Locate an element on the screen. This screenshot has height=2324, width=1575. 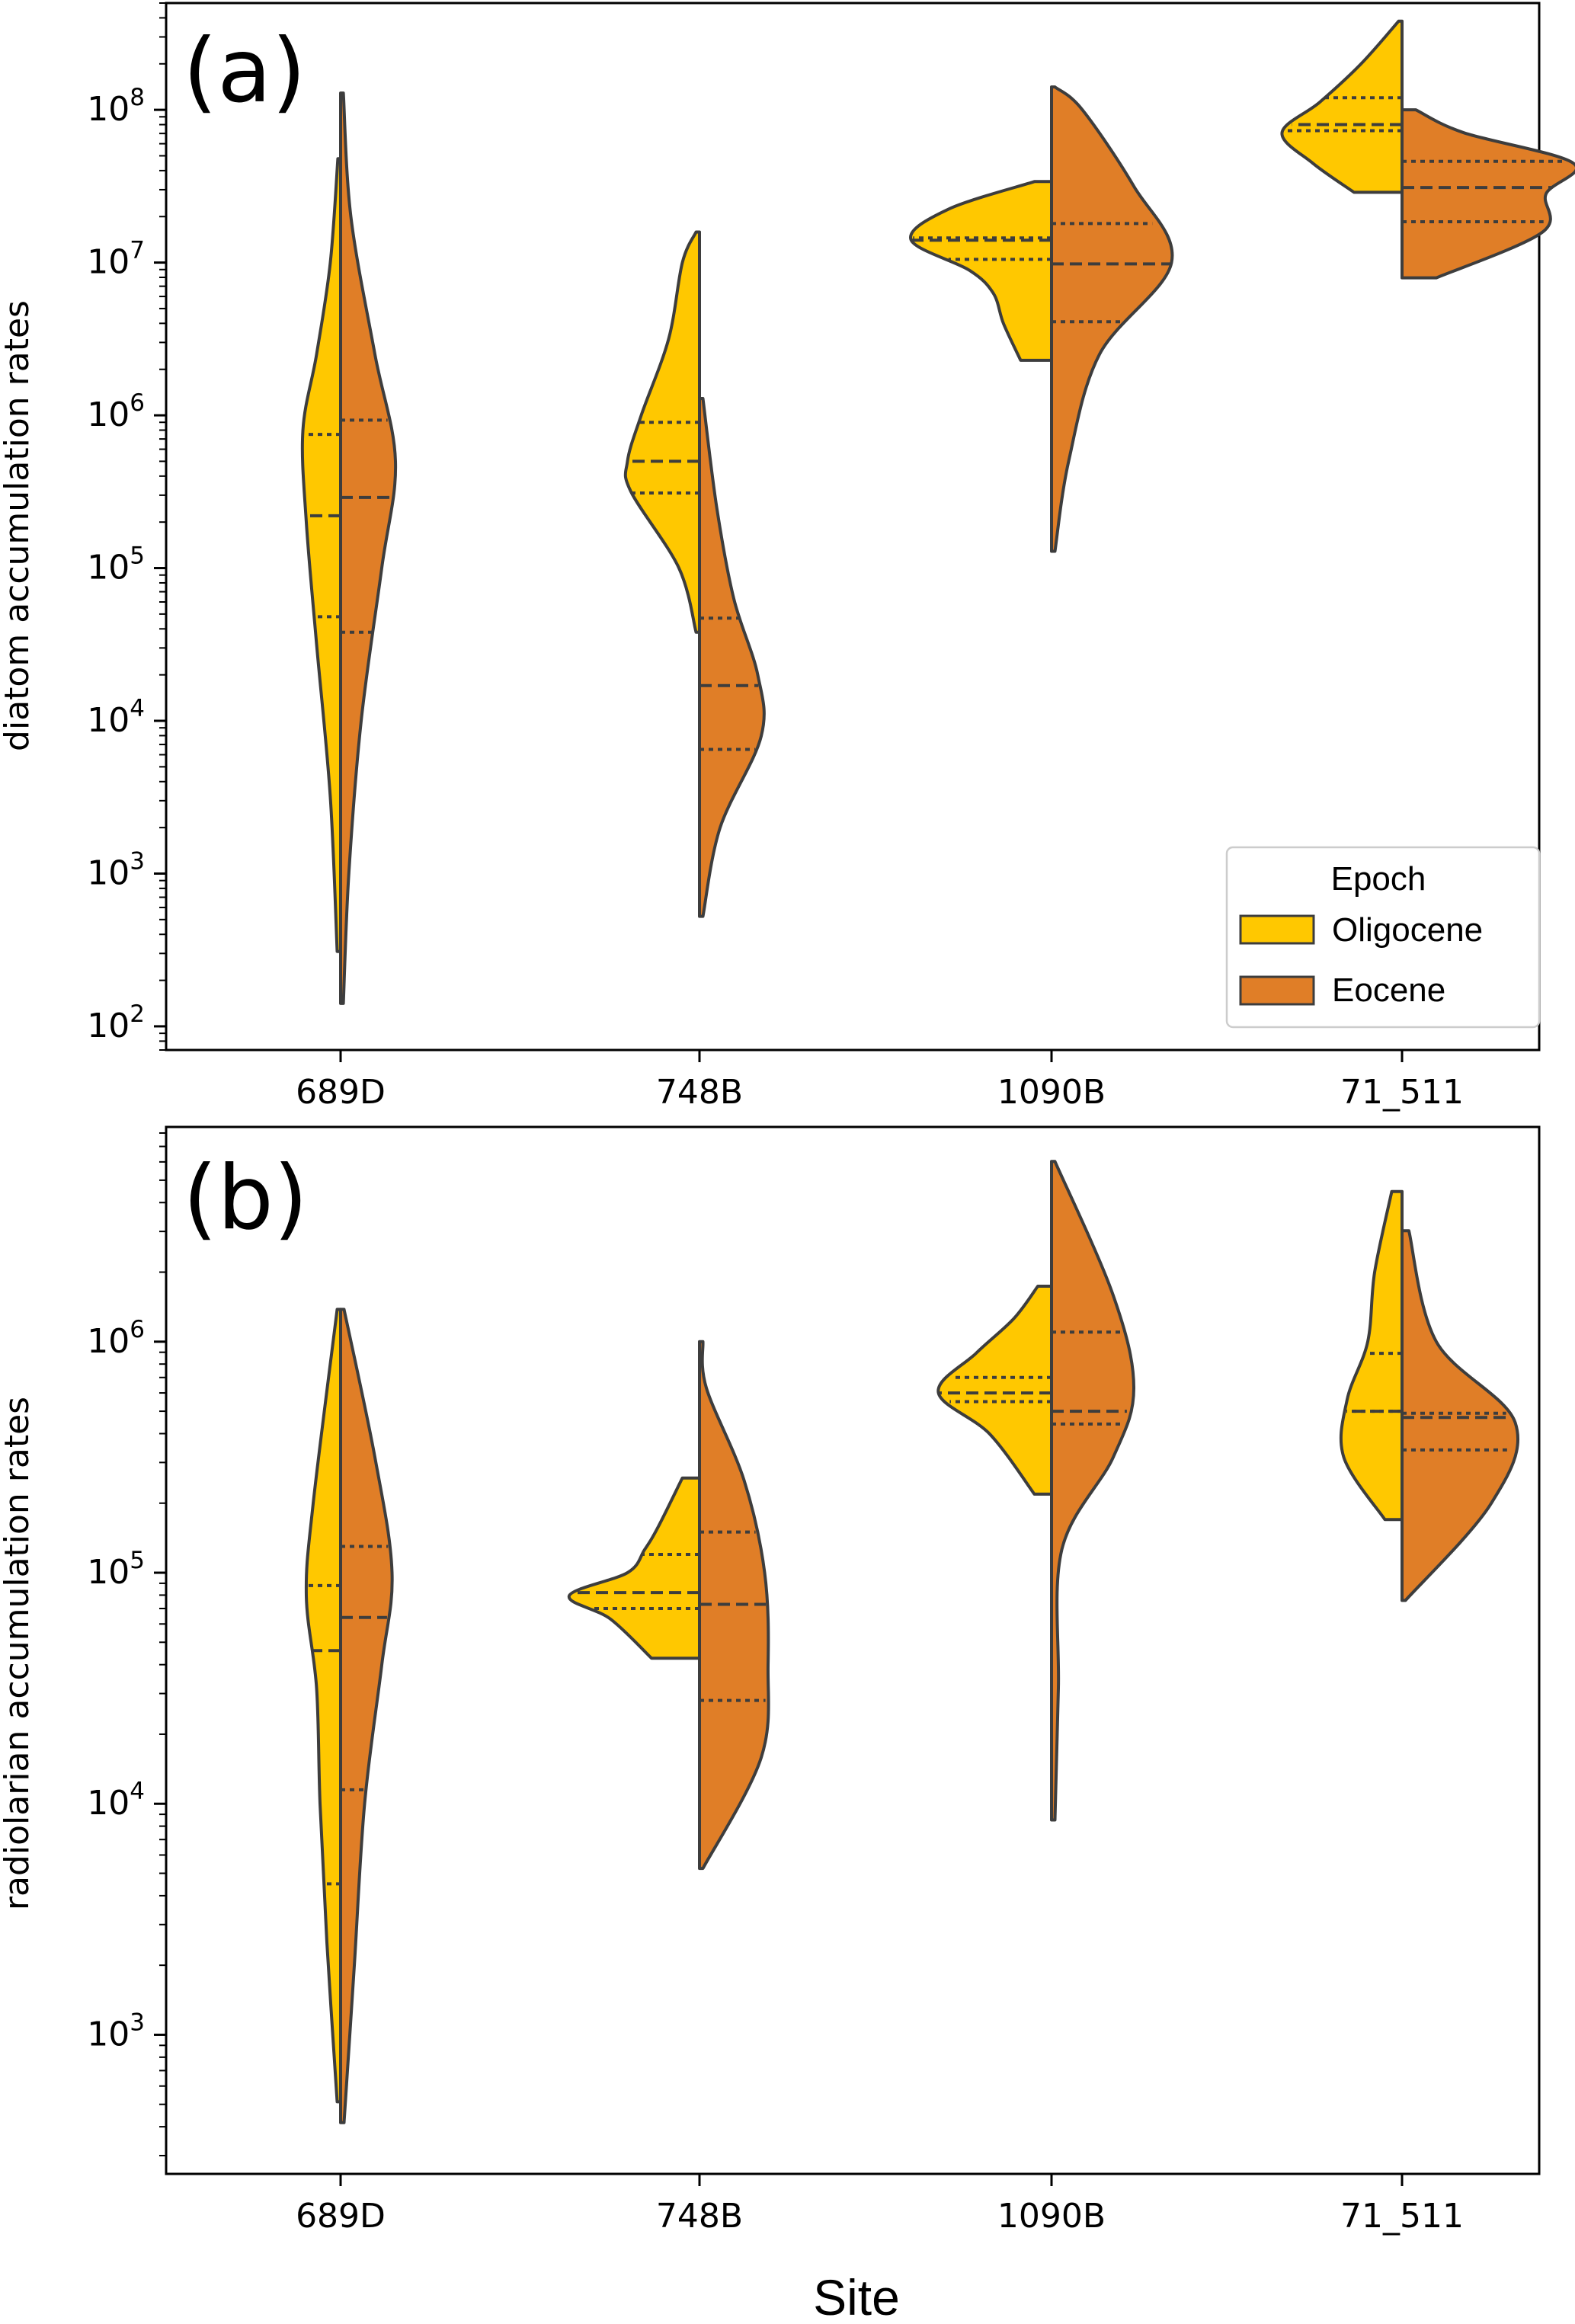
y-tick-label: 10² is located at coordinates (116, 1023).